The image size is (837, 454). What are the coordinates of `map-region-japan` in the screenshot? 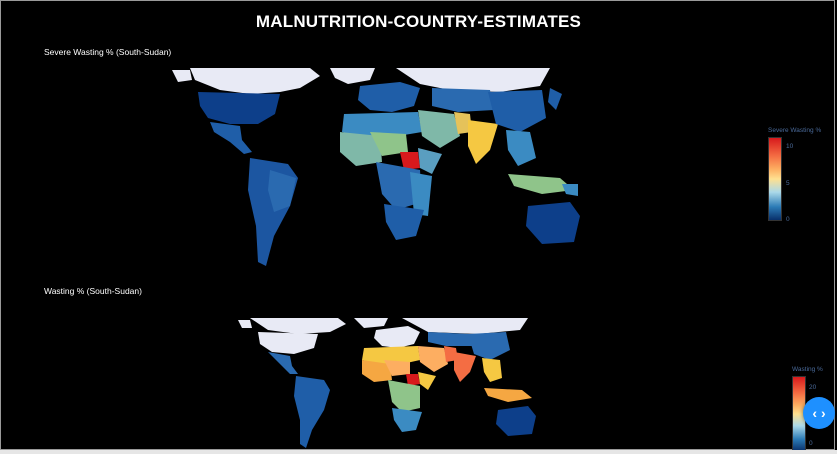 It's located at (555, 99).